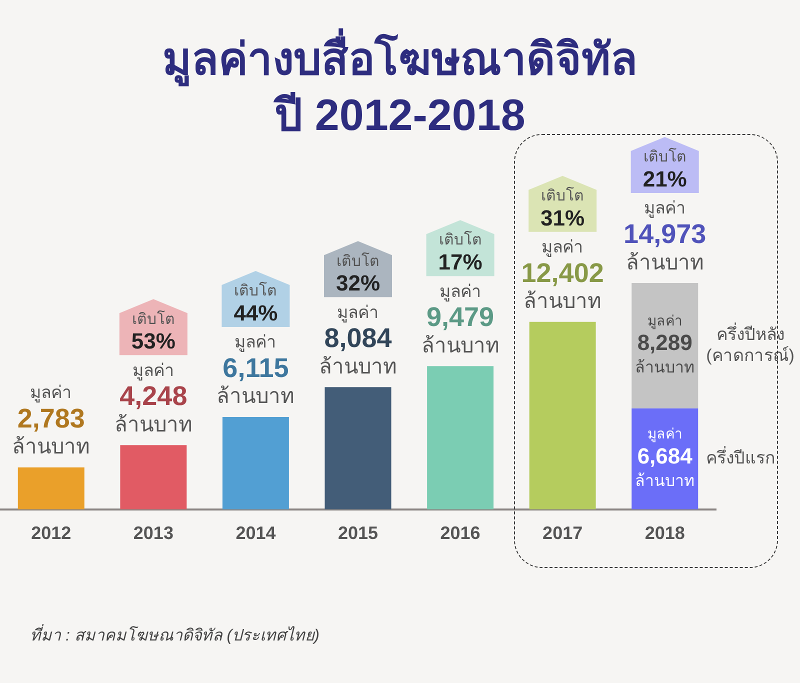 Image resolution: width=800 pixels, height=683 pixels. What do you see at coordinates (562, 533) in the screenshot?
I see `x-tick-label: 2017` at bounding box center [562, 533].